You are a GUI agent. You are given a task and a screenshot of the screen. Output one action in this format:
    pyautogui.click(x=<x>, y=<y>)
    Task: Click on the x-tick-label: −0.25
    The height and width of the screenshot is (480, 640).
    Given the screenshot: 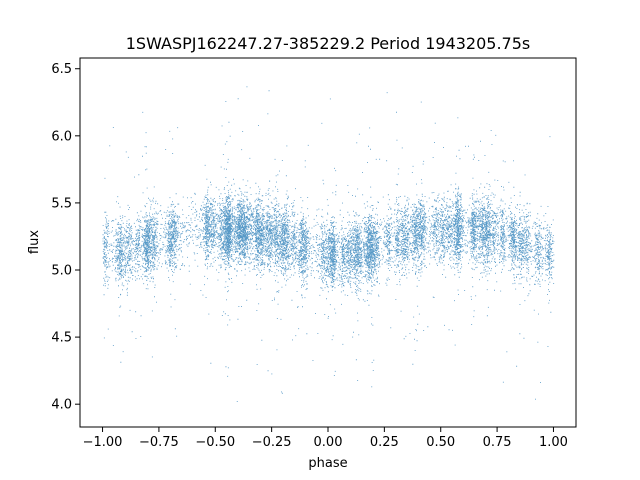 What is the action you would take?
    pyautogui.click(x=272, y=442)
    